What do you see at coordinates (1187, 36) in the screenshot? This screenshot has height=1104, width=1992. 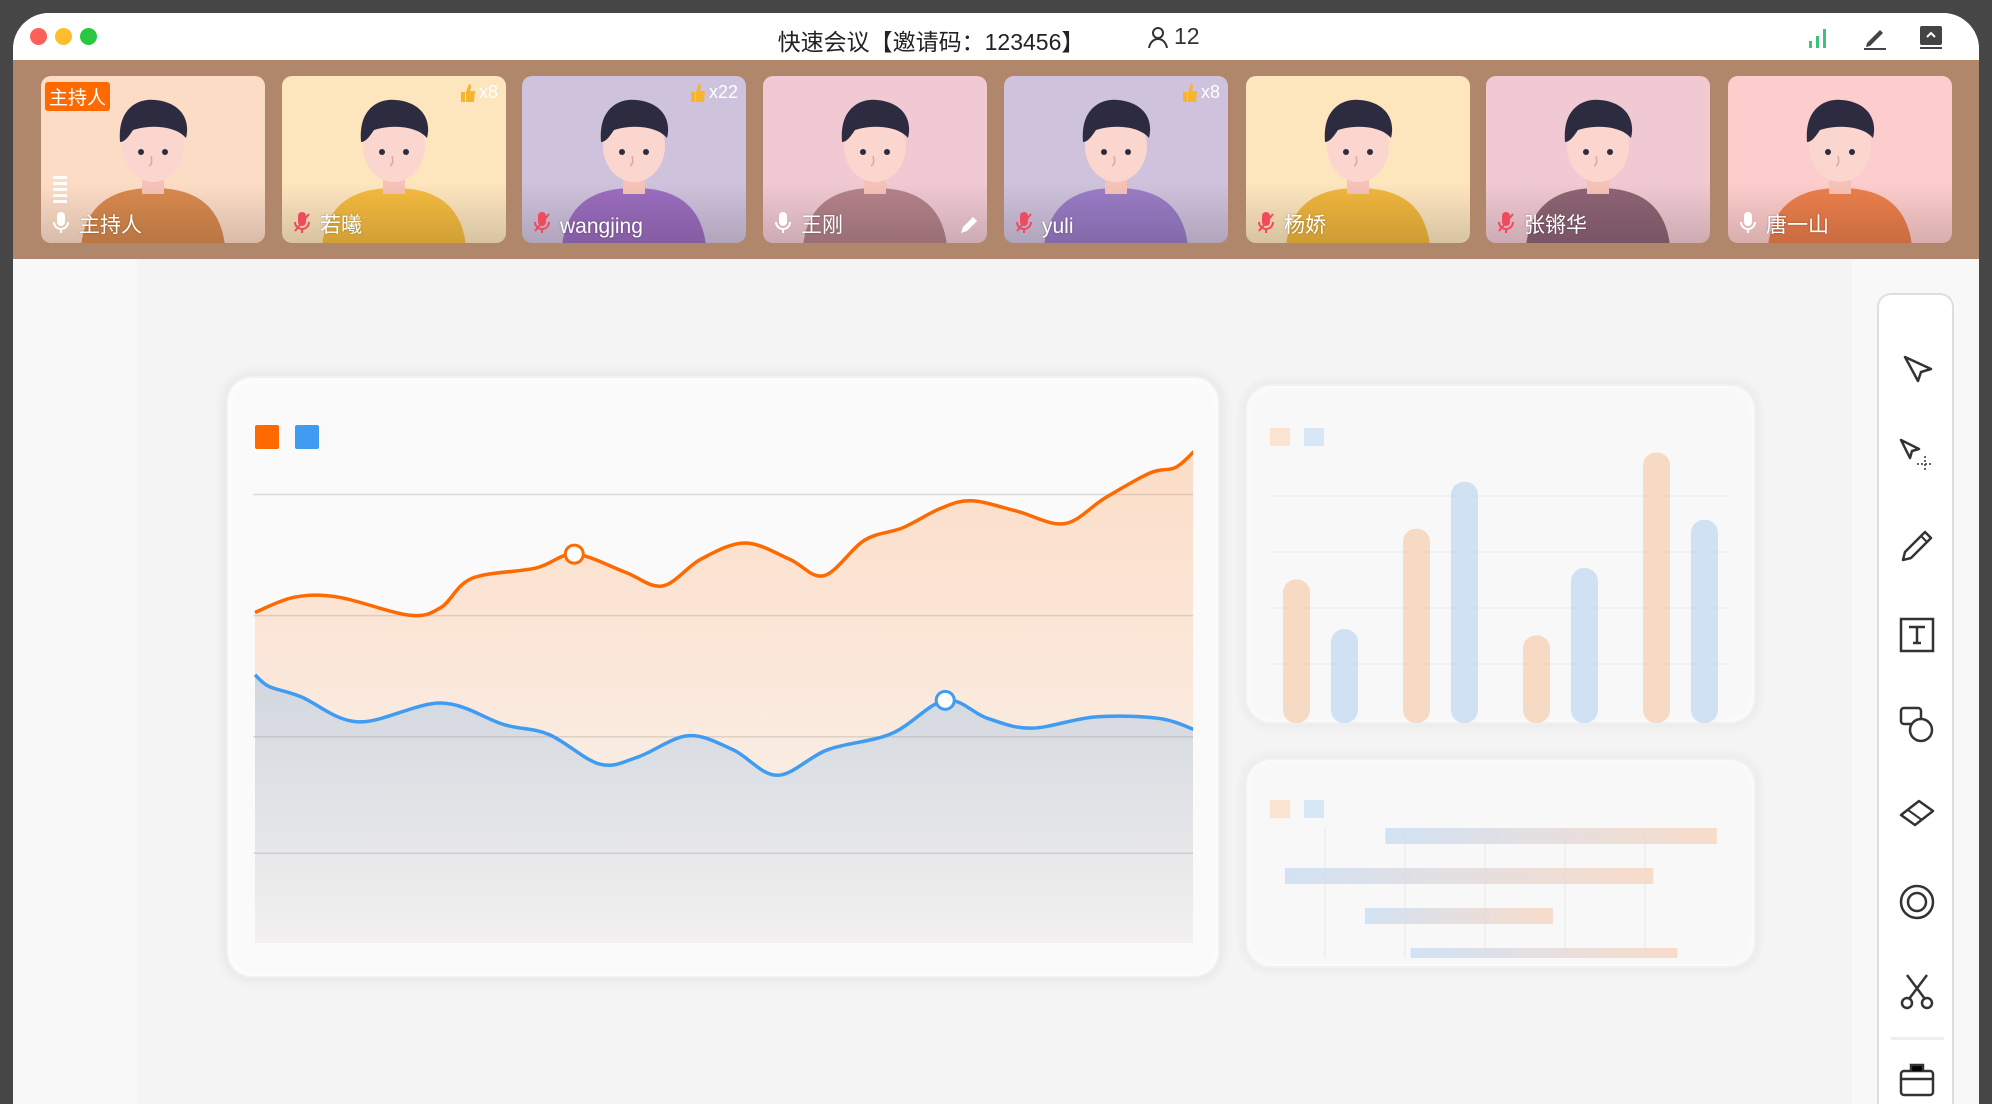 I see `participant-count: 12` at bounding box center [1187, 36].